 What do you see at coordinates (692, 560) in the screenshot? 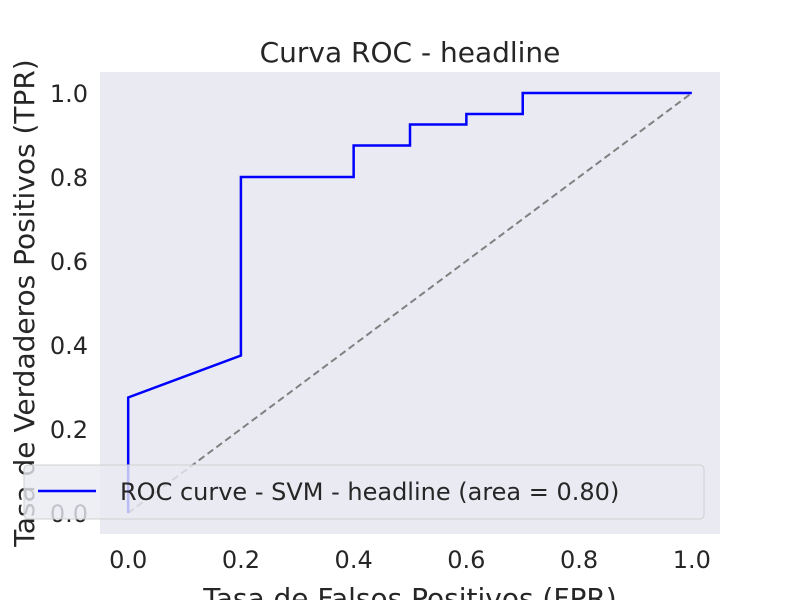
I see `x-tick-label: 1.0` at bounding box center [692, 560].